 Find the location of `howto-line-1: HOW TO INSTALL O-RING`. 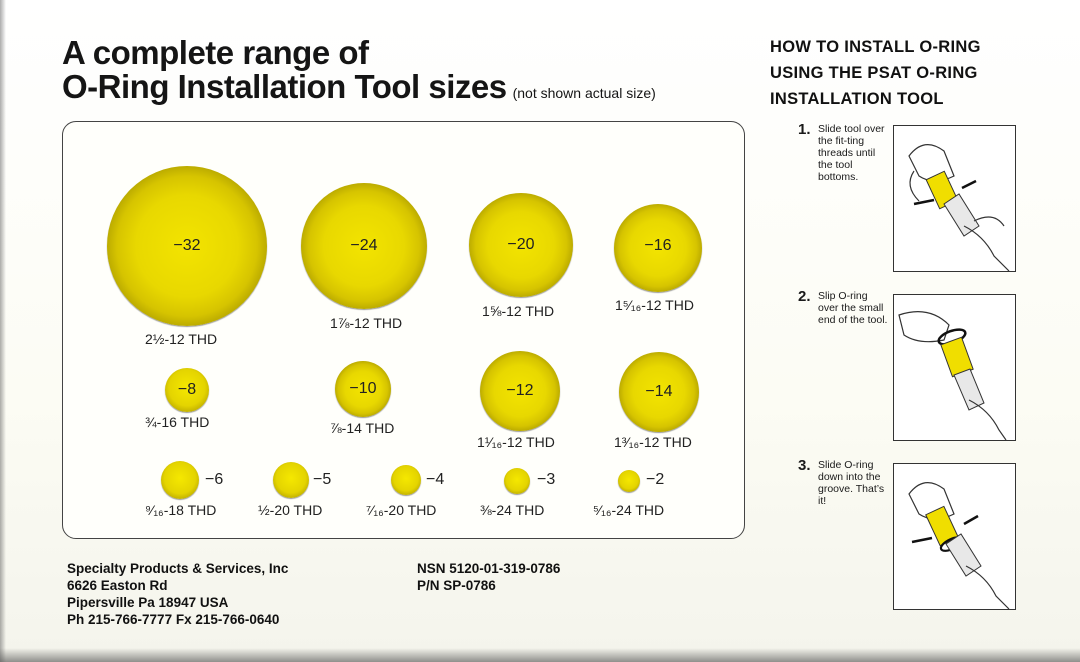

howto-line-1: HOW TO INSTALL O-RING is located at coordinates (875, 47).